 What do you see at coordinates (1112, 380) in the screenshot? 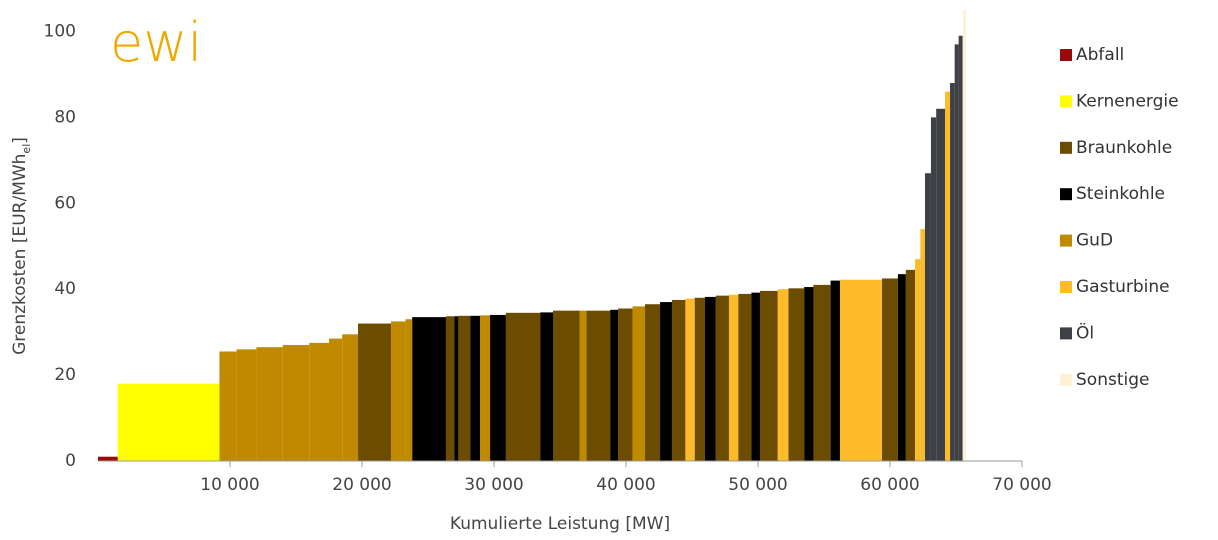
I see `legend-label: Sonstige` at bounding box center [1112, 380].